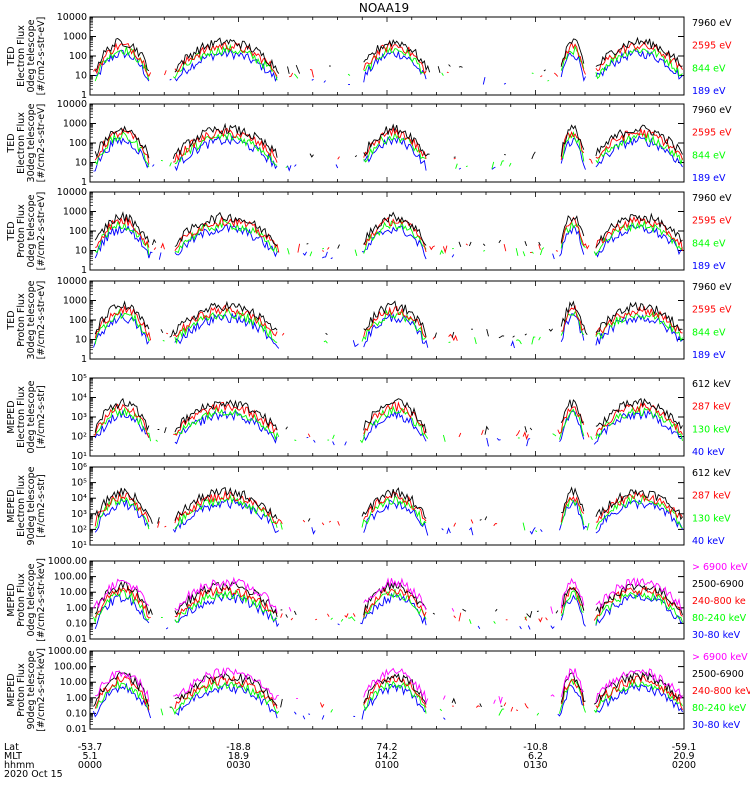 The width and height of the screenshot is (750, 800). I want to click on y-tick-label: 10, so click(81, 76).